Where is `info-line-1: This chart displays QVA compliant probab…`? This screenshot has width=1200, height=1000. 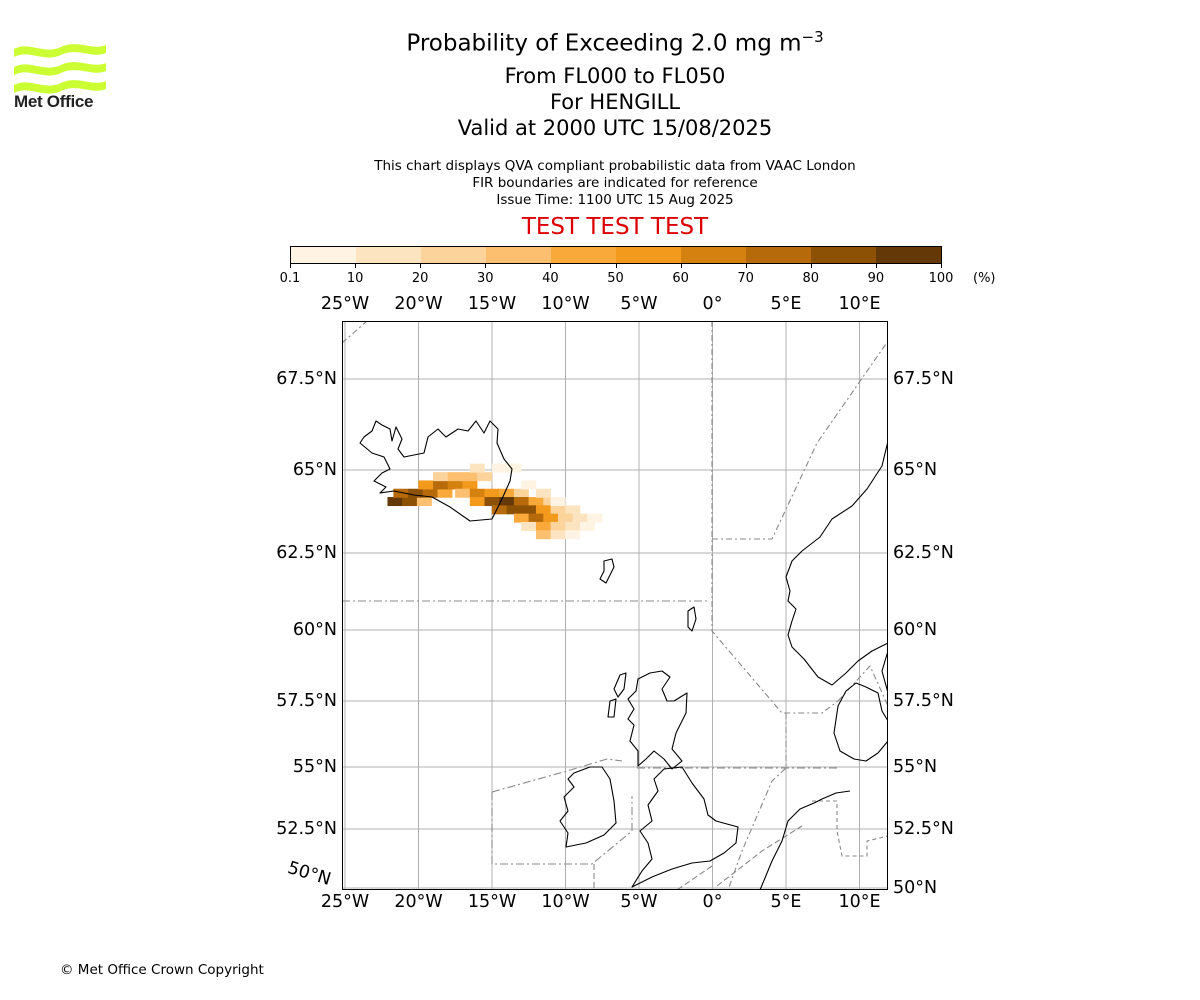 info-line-1: This chart displays QVA compliant probab… is located at coordinates (615, 166).